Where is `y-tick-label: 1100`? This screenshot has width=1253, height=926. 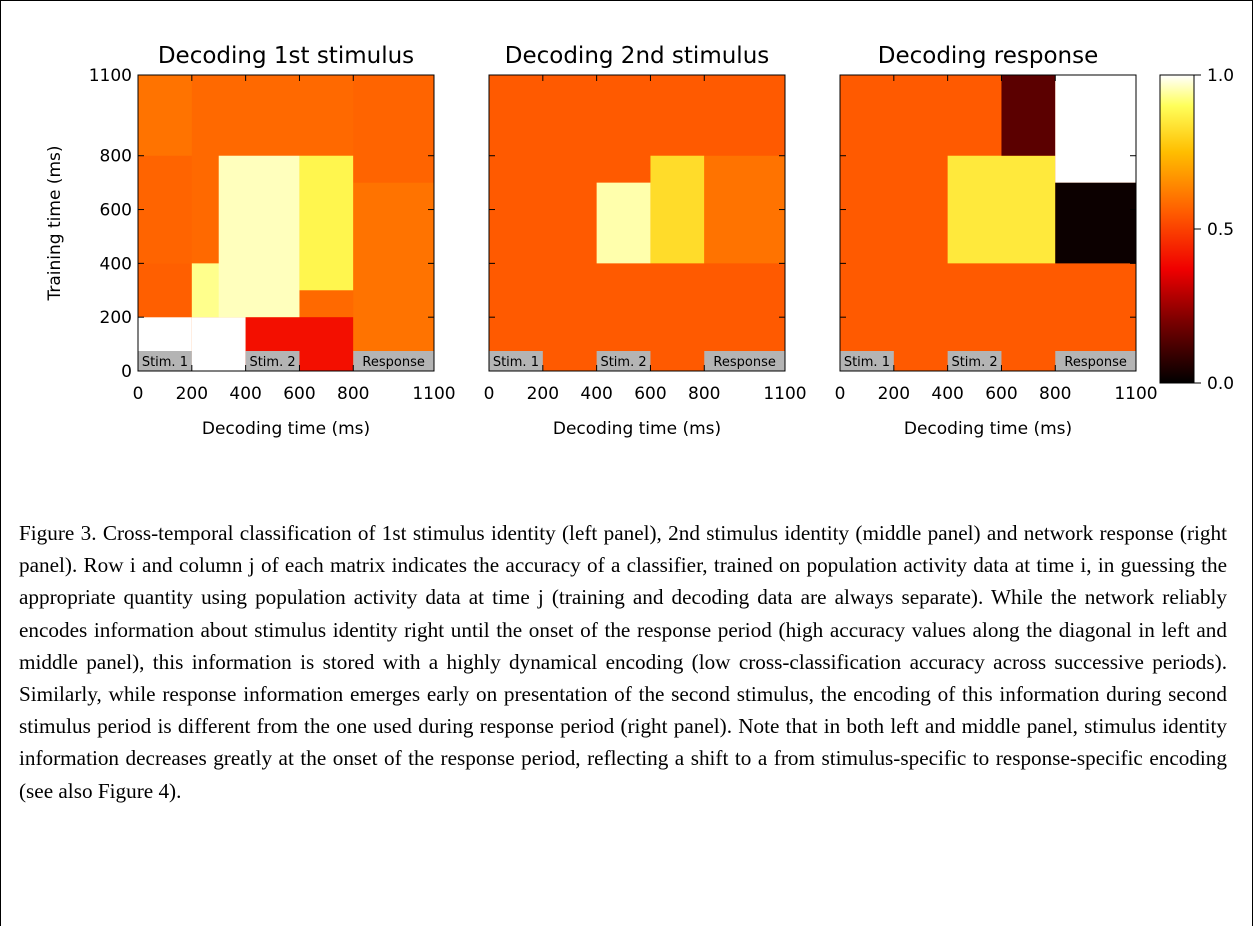
y-tick-label: 1100 is located at coordinates (110, 76).